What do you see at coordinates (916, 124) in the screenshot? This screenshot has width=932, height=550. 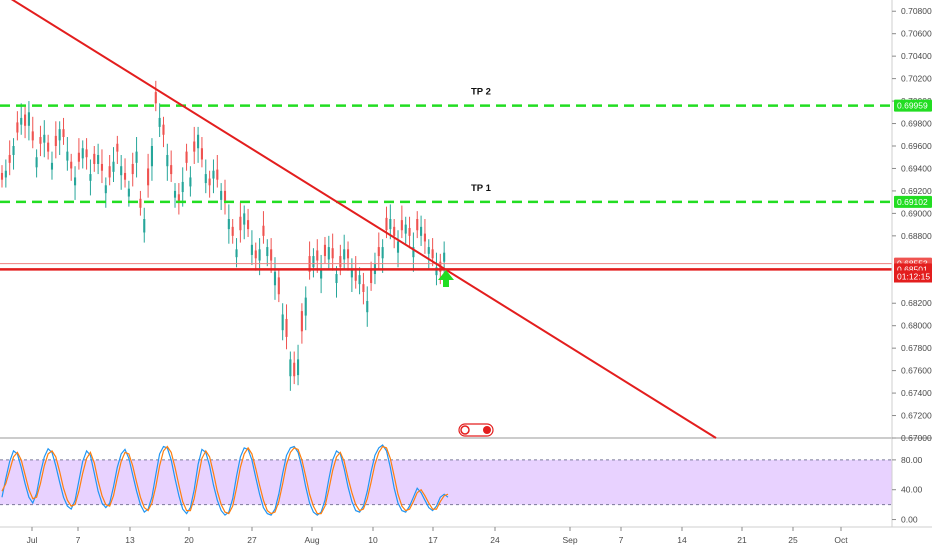 I see `price-tick-label: 0.69800` at bounding box center [916, 124].